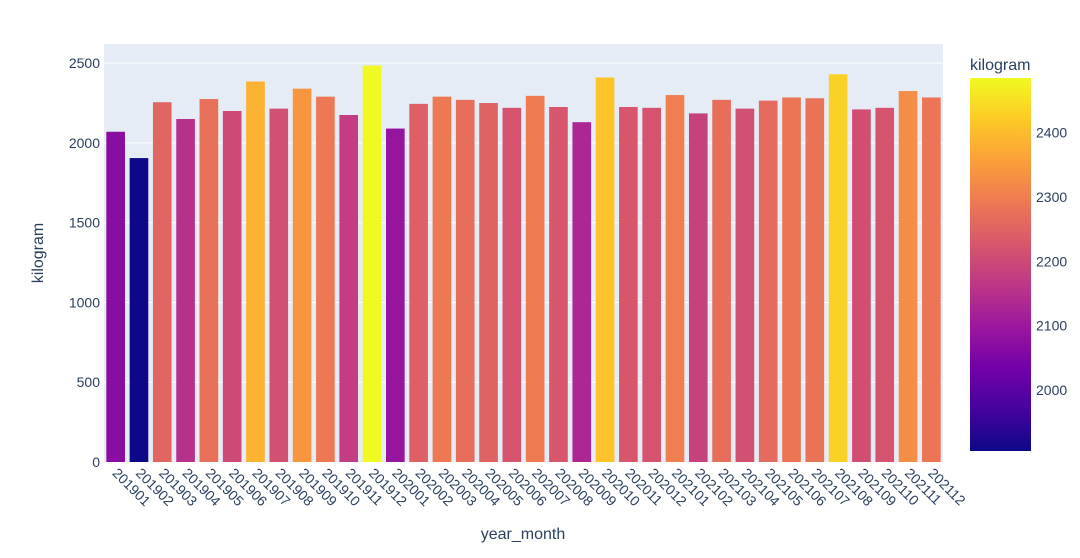 The width and height of the screenshot is (1080, 558). I want to click on colorbar-ticks: 2000 2100 2200 2300 2400, so click(1051, 261).